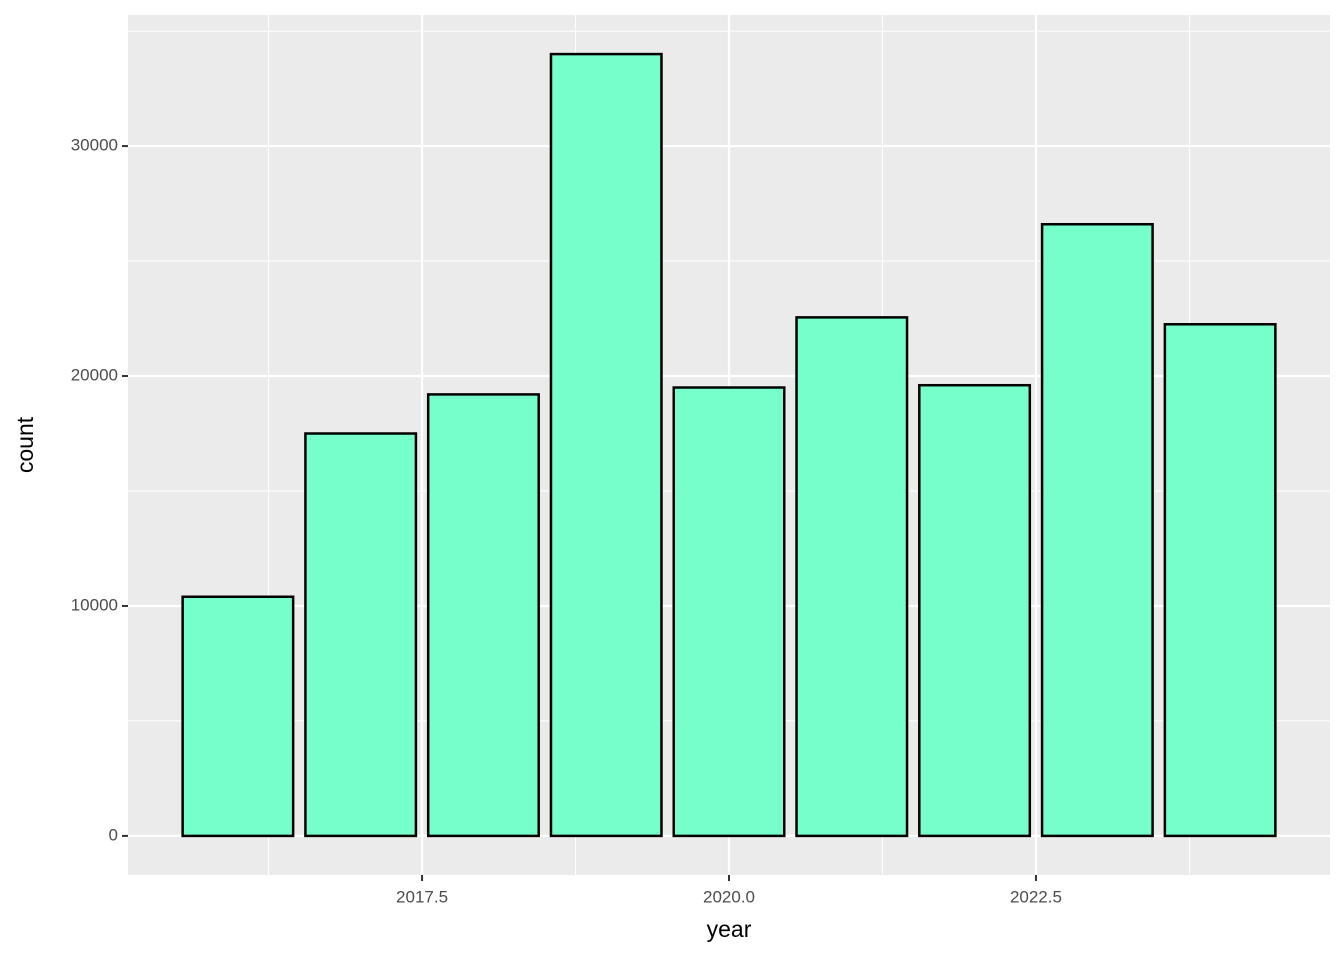  What do you see at coordinates (1036, 896) in the screenshot?
I see `x-tick-label: 2022.5` at bounding box center [1036, 896].